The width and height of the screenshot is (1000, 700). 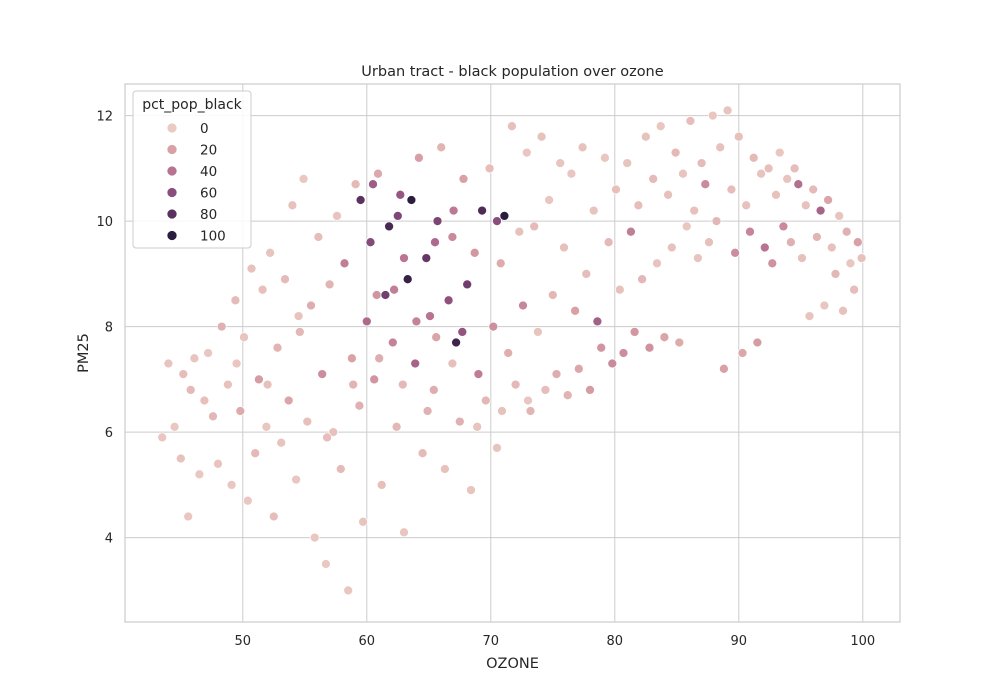 What do you see at coordinates (196, 183) in the screenshot?
I see `legend-entries: 0 20 40 60 80 100` at bounding box center [196, 183].